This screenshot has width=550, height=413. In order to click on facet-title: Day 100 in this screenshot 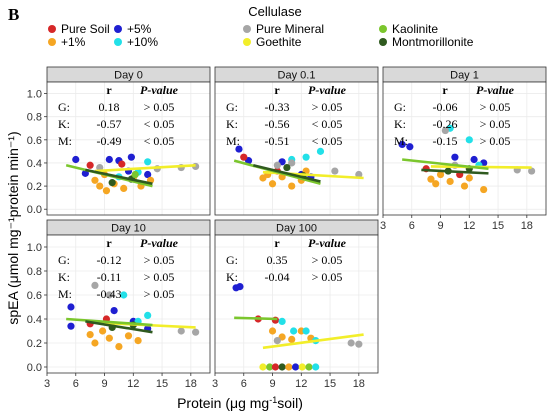, I will do `click(296, 229)`.